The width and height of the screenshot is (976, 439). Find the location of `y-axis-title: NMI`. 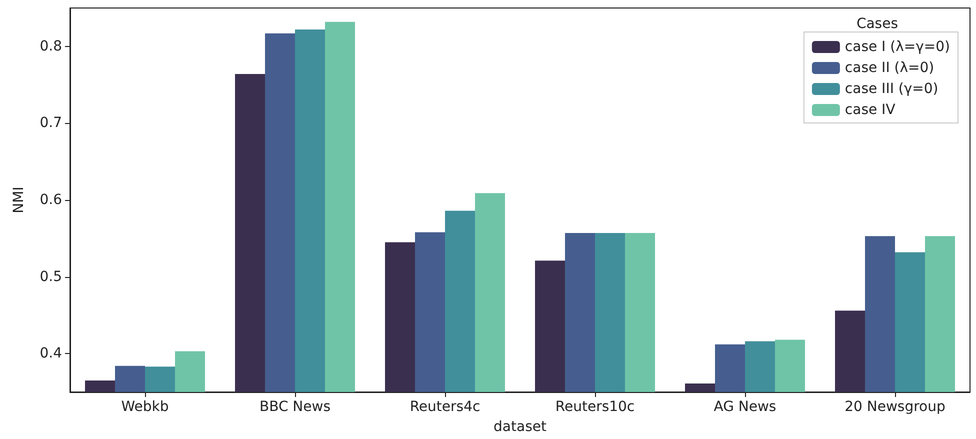

y-axis-title: NMI is located at coordinates (19, 200).